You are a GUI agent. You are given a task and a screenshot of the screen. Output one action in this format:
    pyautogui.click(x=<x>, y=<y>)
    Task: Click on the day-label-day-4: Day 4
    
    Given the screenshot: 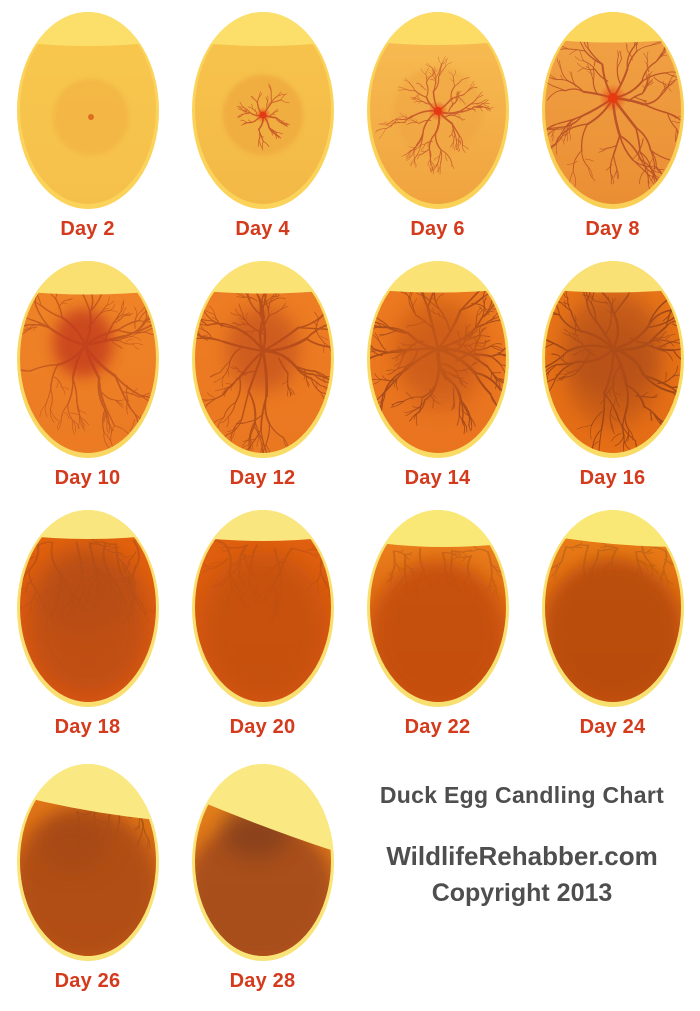 What is the action you would take?
    pyautogui.click(x=262, y=229)
    